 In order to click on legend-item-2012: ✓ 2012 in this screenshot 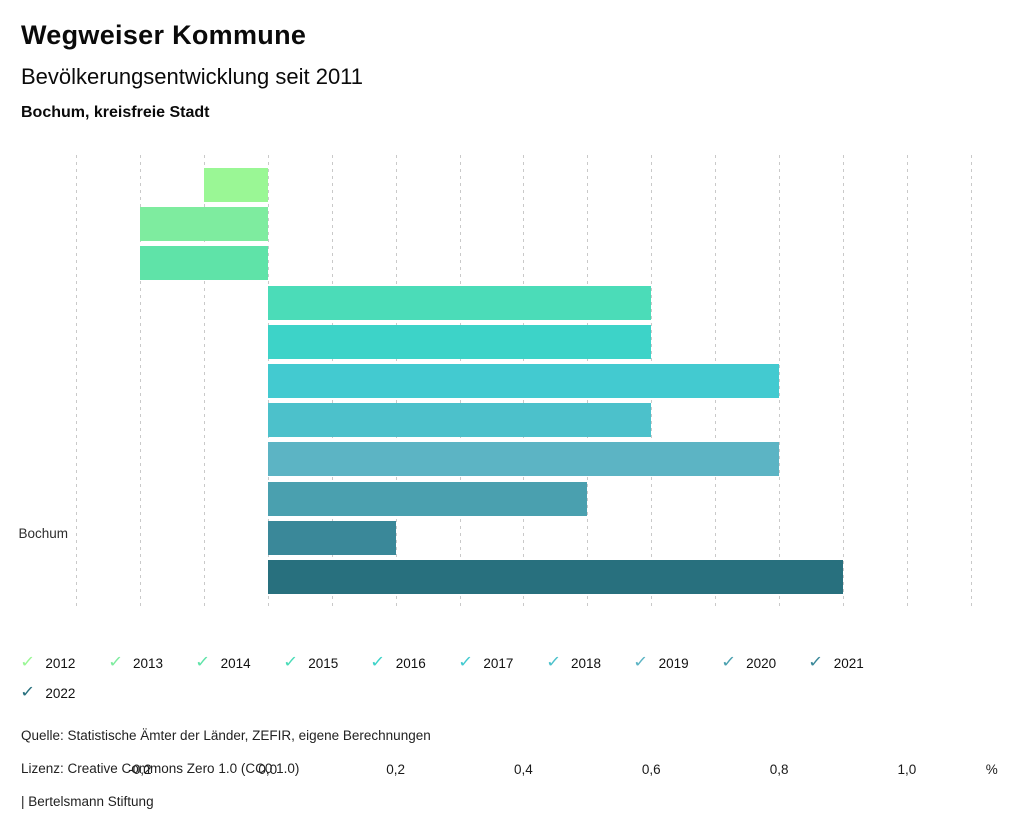, I will do `click(64, 662)`.